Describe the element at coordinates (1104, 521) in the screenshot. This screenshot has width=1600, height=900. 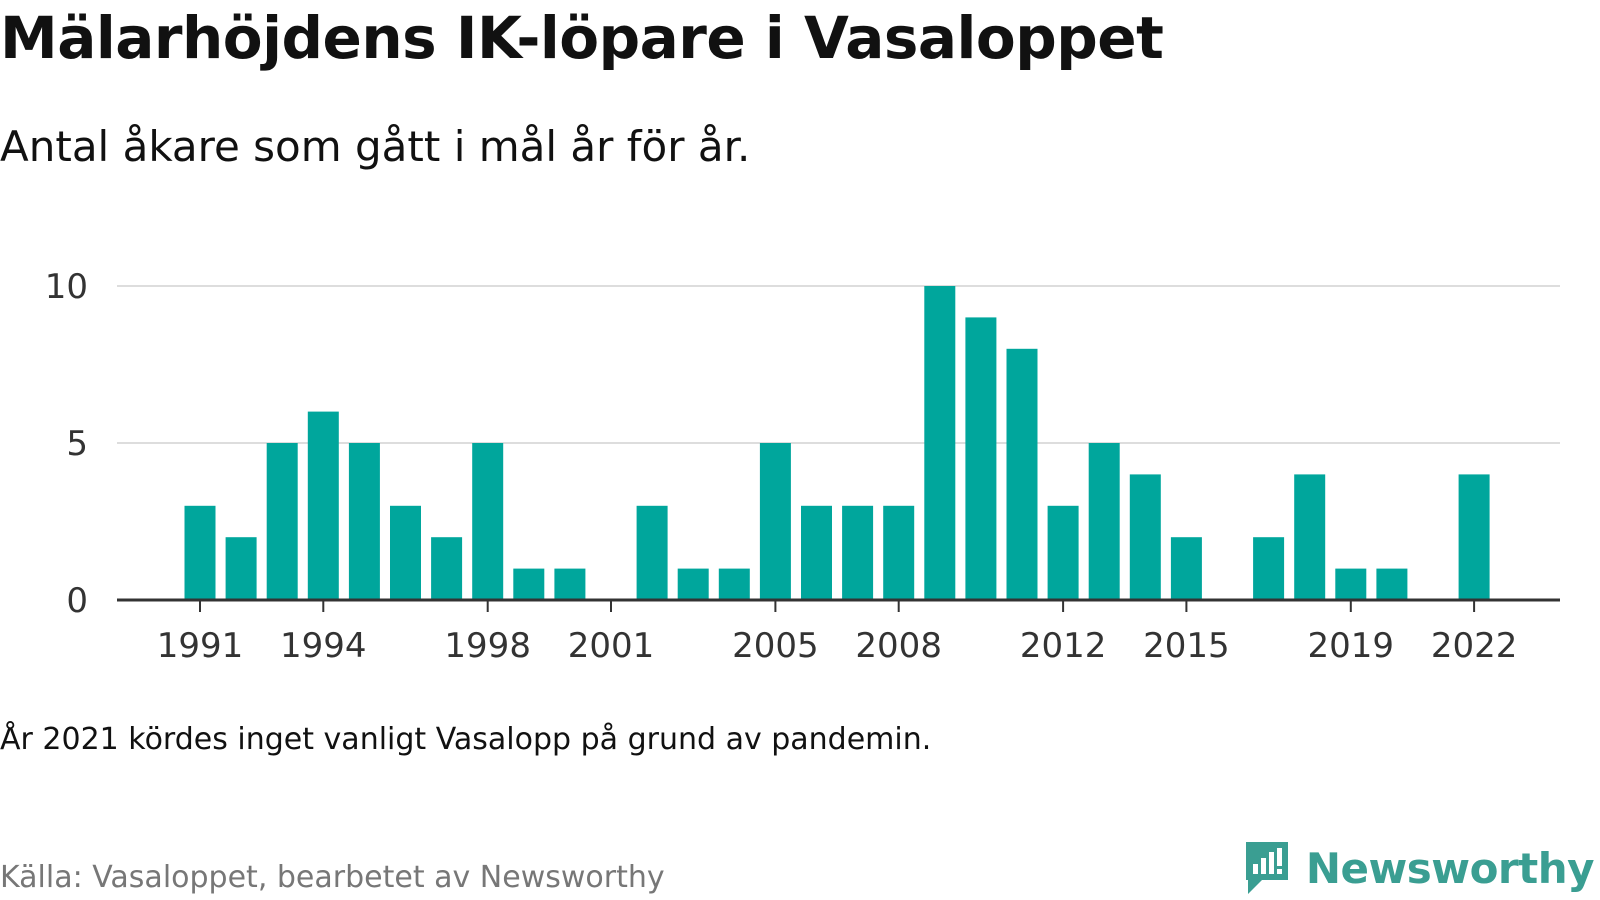
I see `bar-2013` at that location.